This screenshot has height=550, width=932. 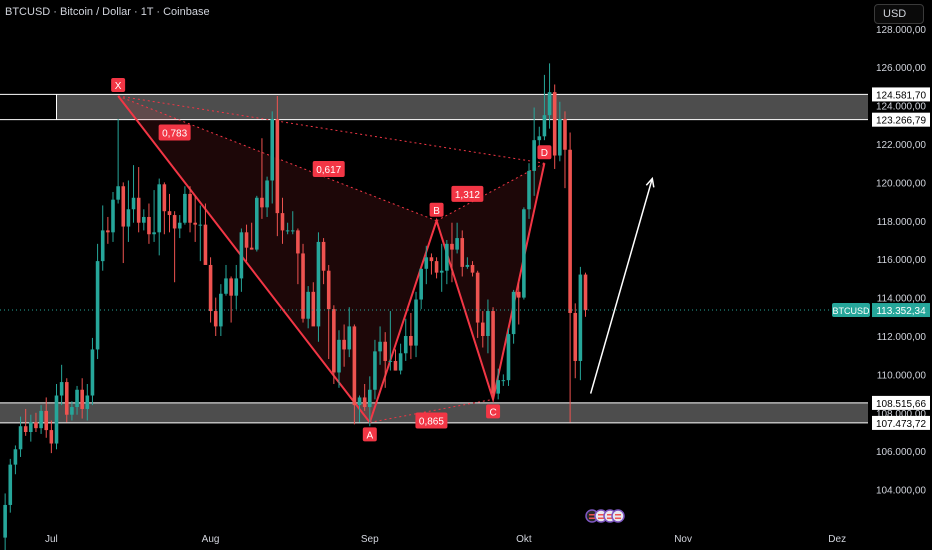 I want to click on y-tick-label: 112.000,00, so click(x=902, y=337).